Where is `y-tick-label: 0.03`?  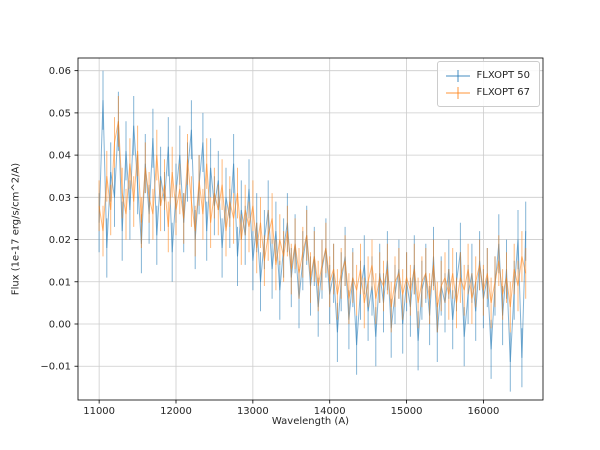
y-tick-label: 0.03 is located at coordinates (60, 198).